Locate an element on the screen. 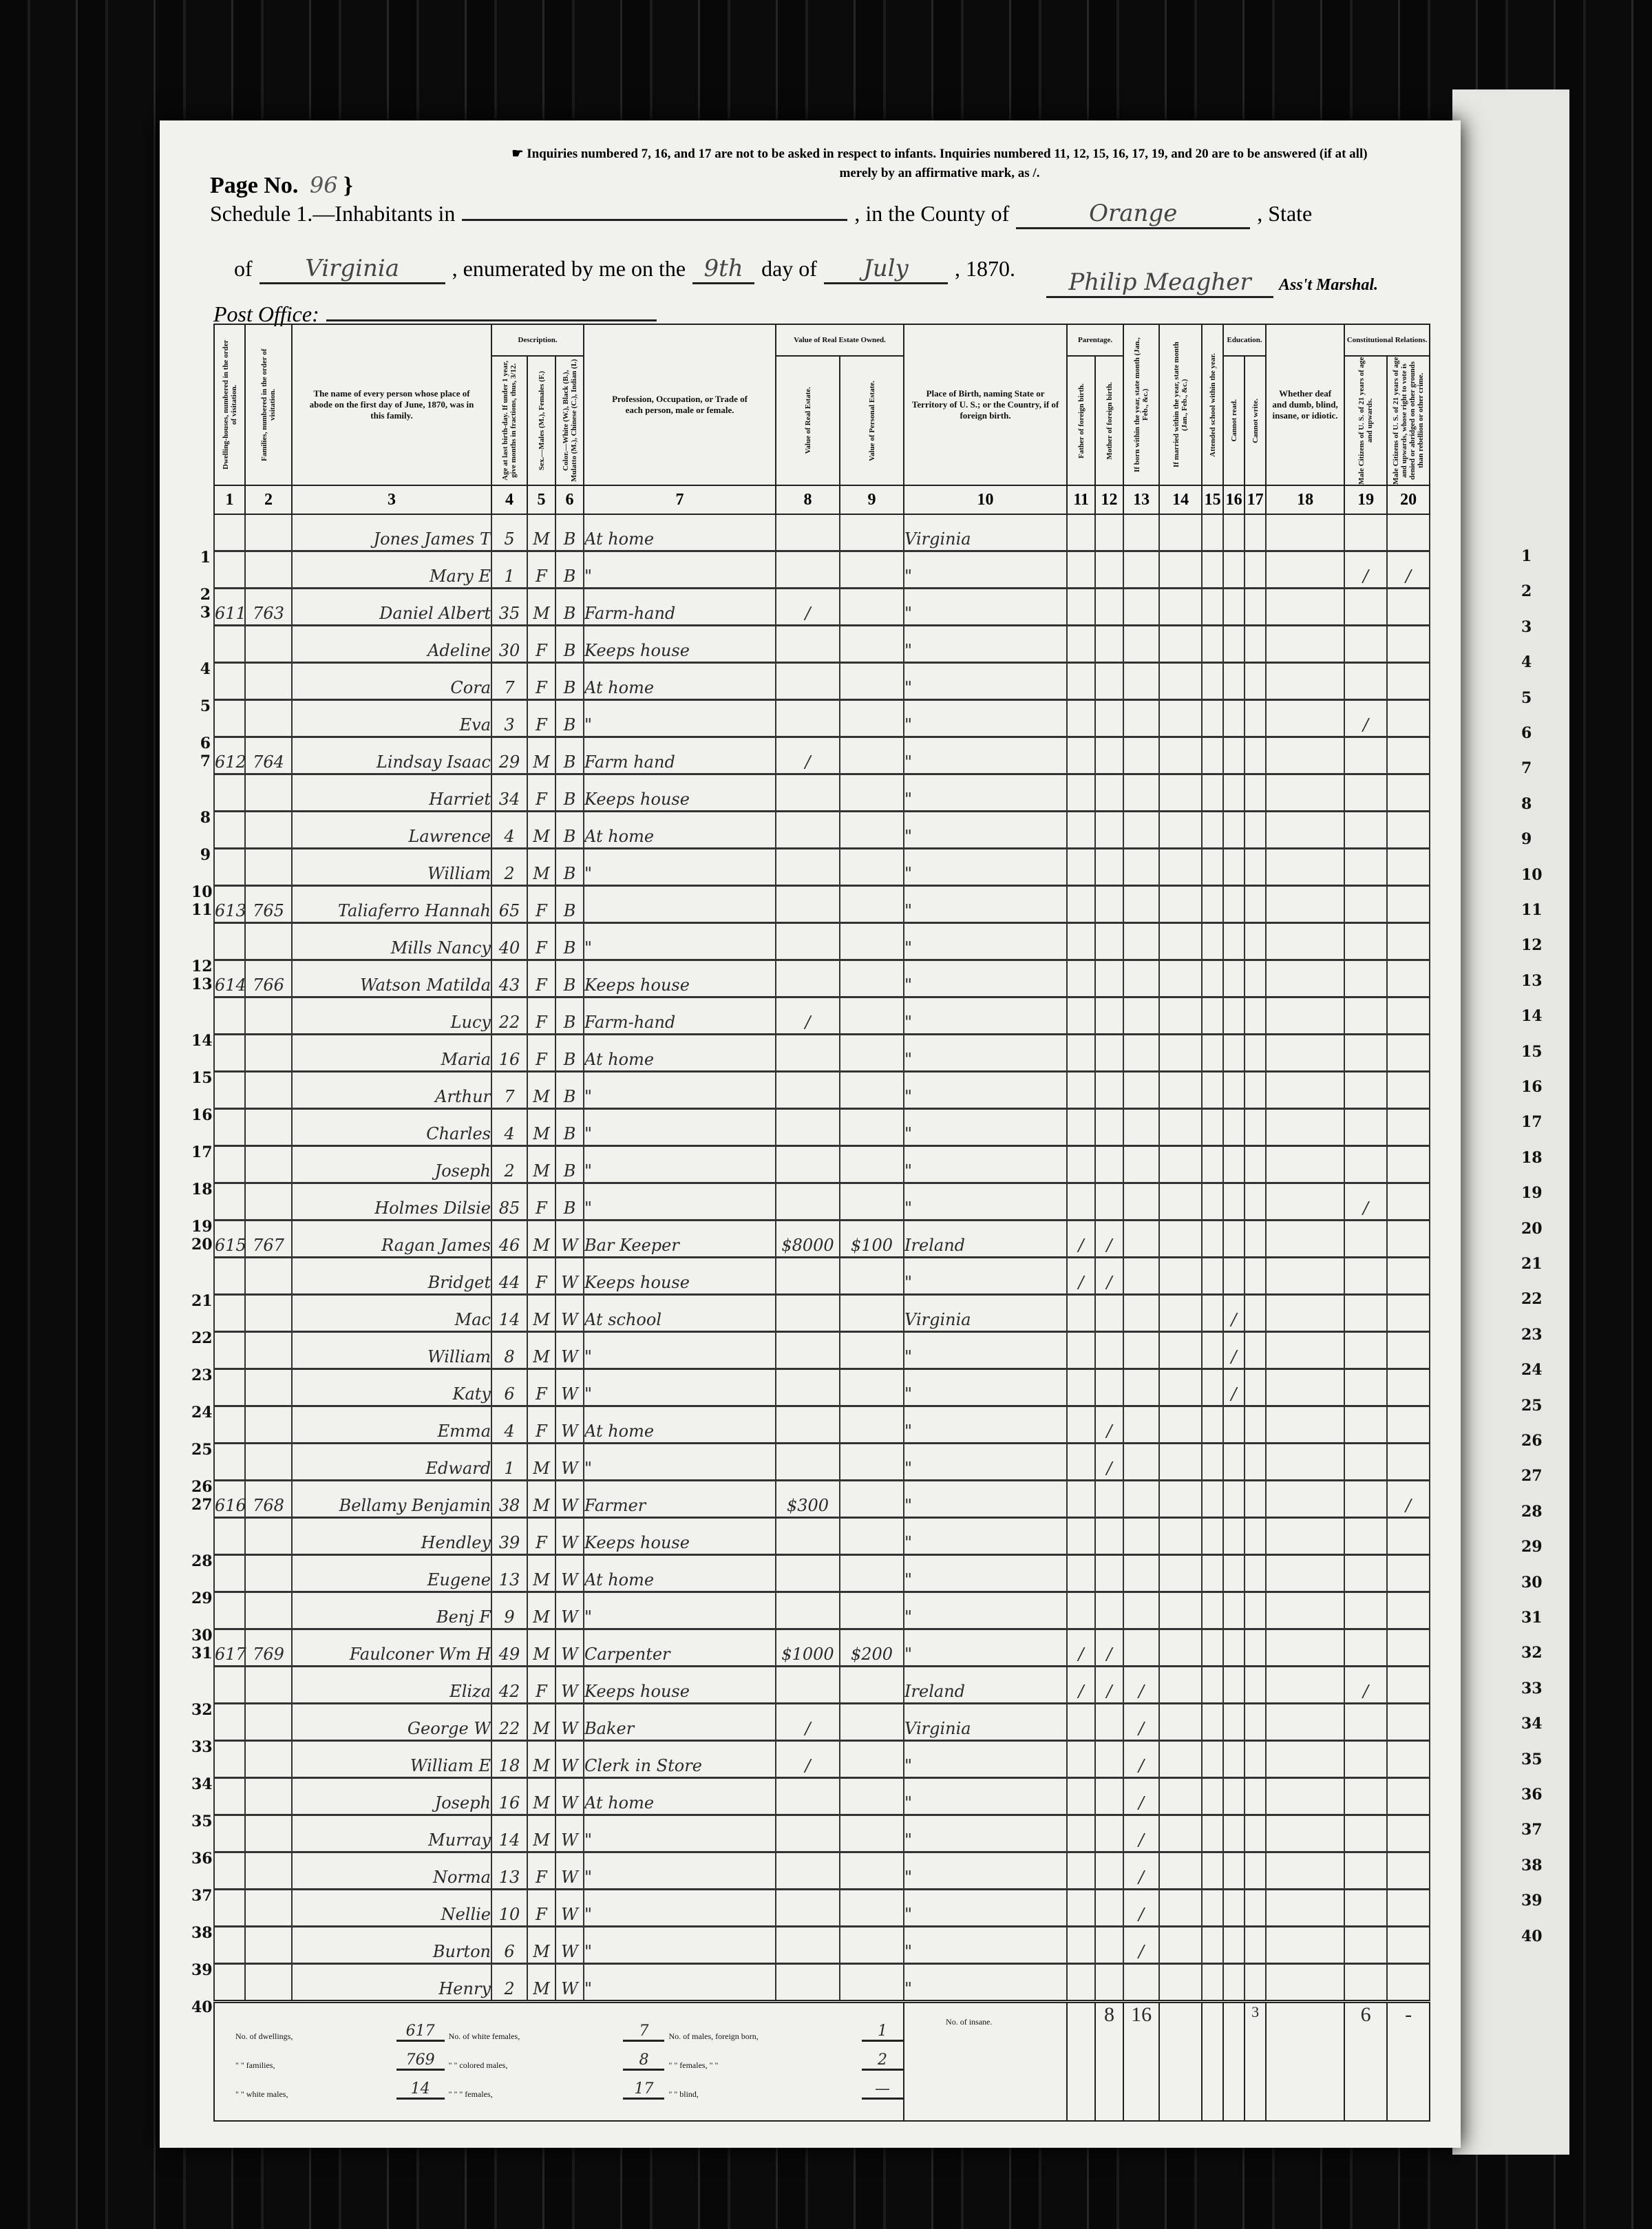  post-office-line: Post Office: is located at coordinates (435, 314).